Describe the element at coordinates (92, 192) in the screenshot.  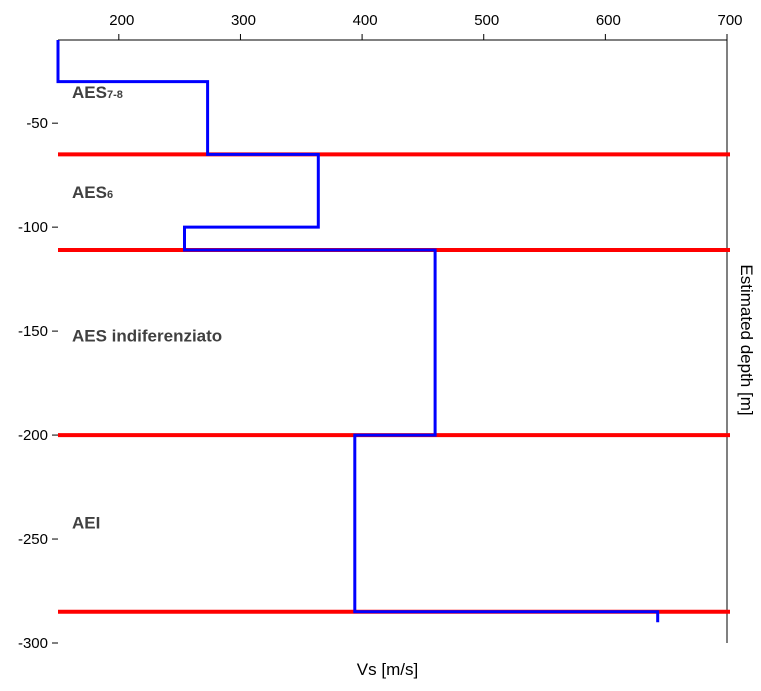
I see `unit-label-2: AES6` at that location.